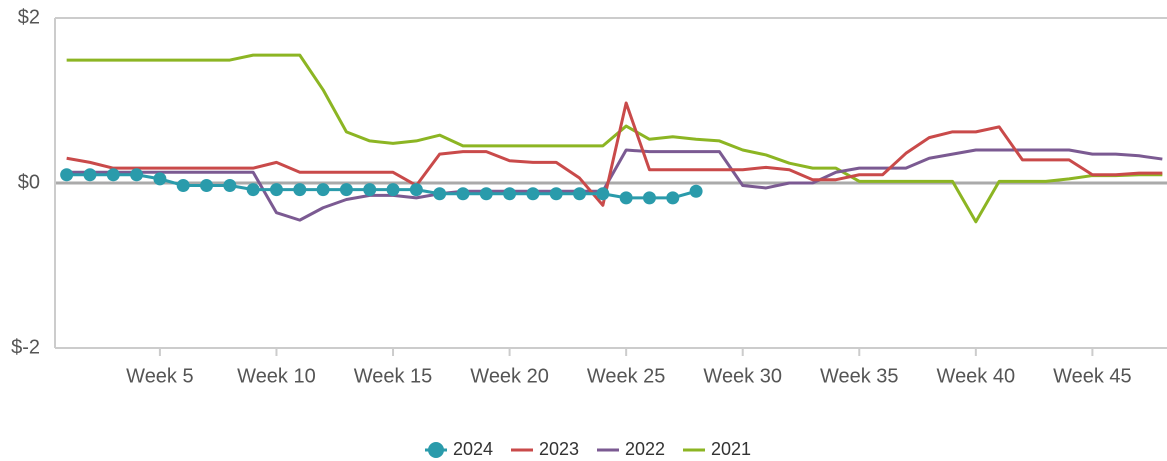  Describe the element at coordinates (159, 376) in the screenshot. I see `x-tick-label: Week 5` at that location.